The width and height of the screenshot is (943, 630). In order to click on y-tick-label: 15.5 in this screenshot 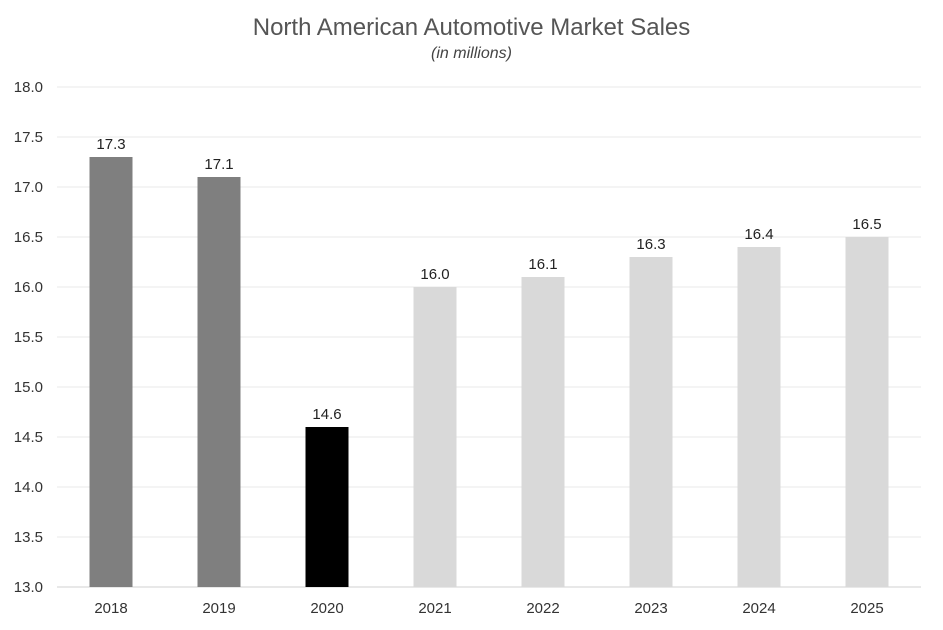, I will do `click(28, 337)`.